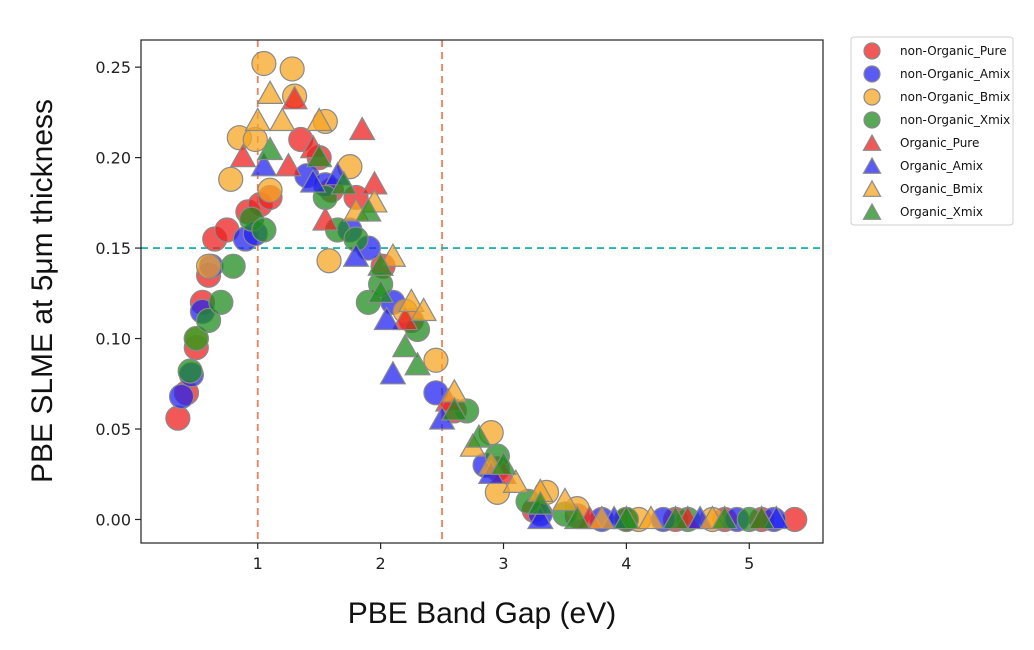  What do you see at coordinates (941, 212) in the screenshot?
I see `legend-label: Organic_Xmix` at bounding box center [941, 212].